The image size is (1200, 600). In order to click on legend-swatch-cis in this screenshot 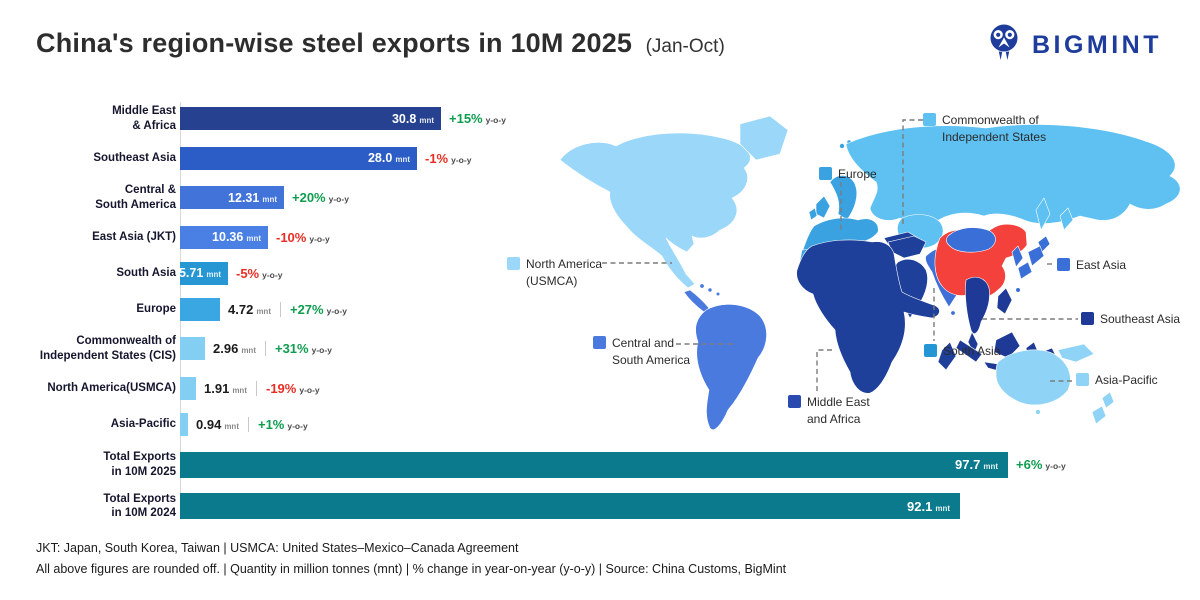, I will do `click(929, 119)`.